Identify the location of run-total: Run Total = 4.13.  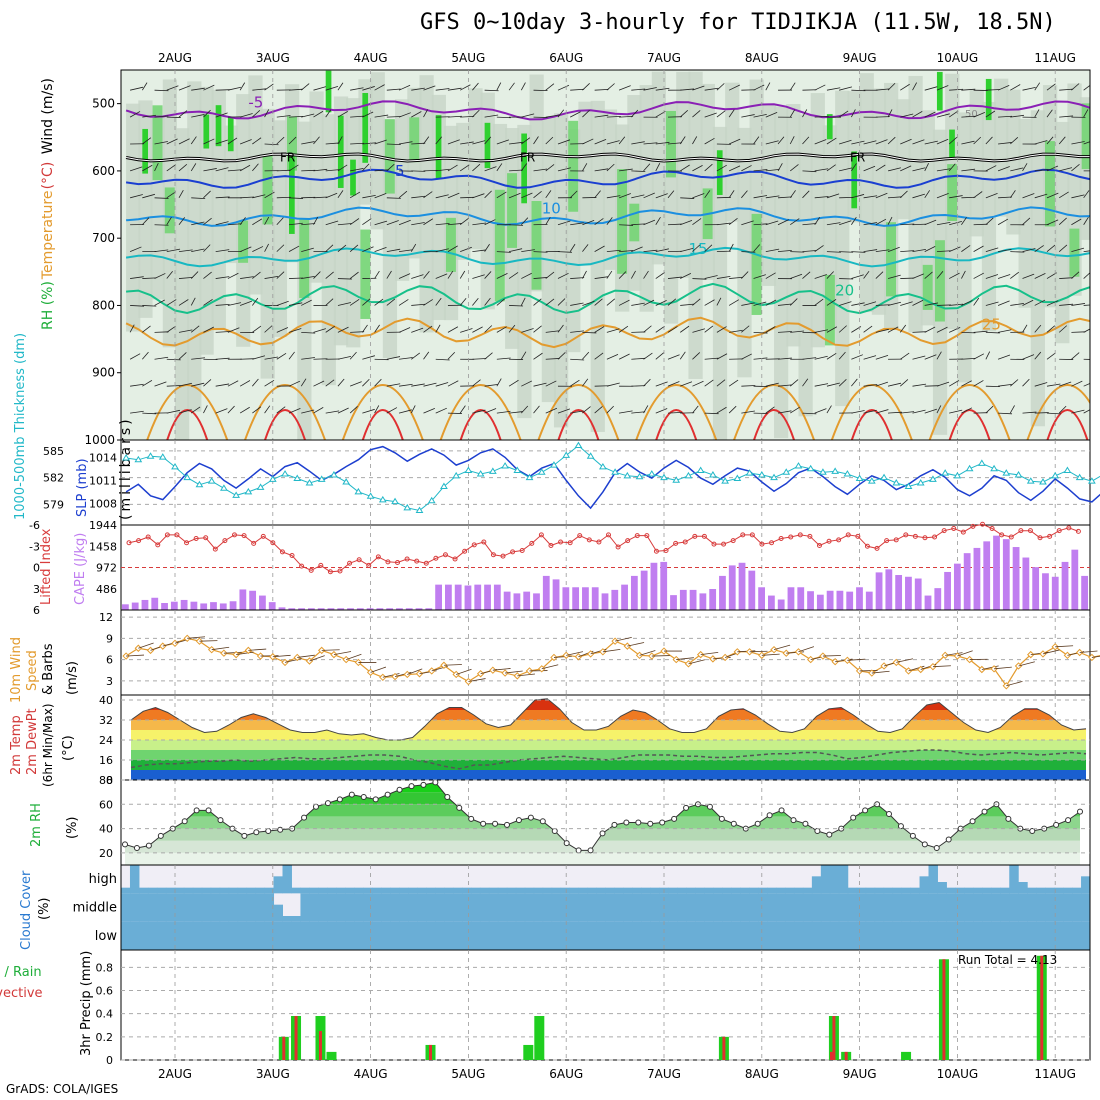
(1007, 960).